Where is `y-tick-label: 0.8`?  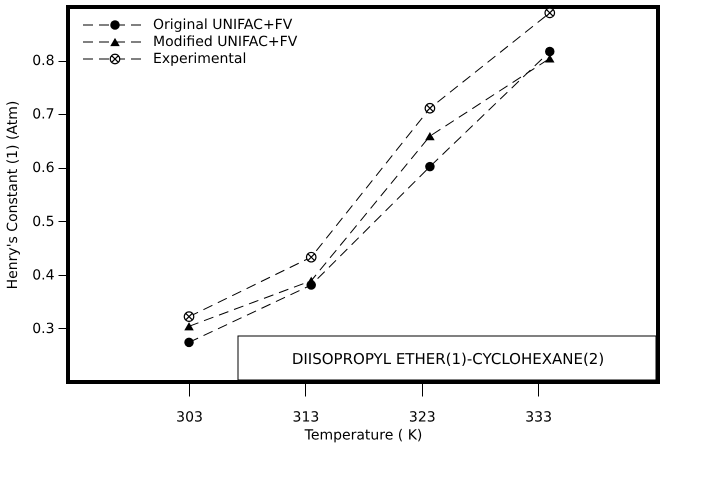 y-tick-label: 0.8 is located at coordinates (43, 61).